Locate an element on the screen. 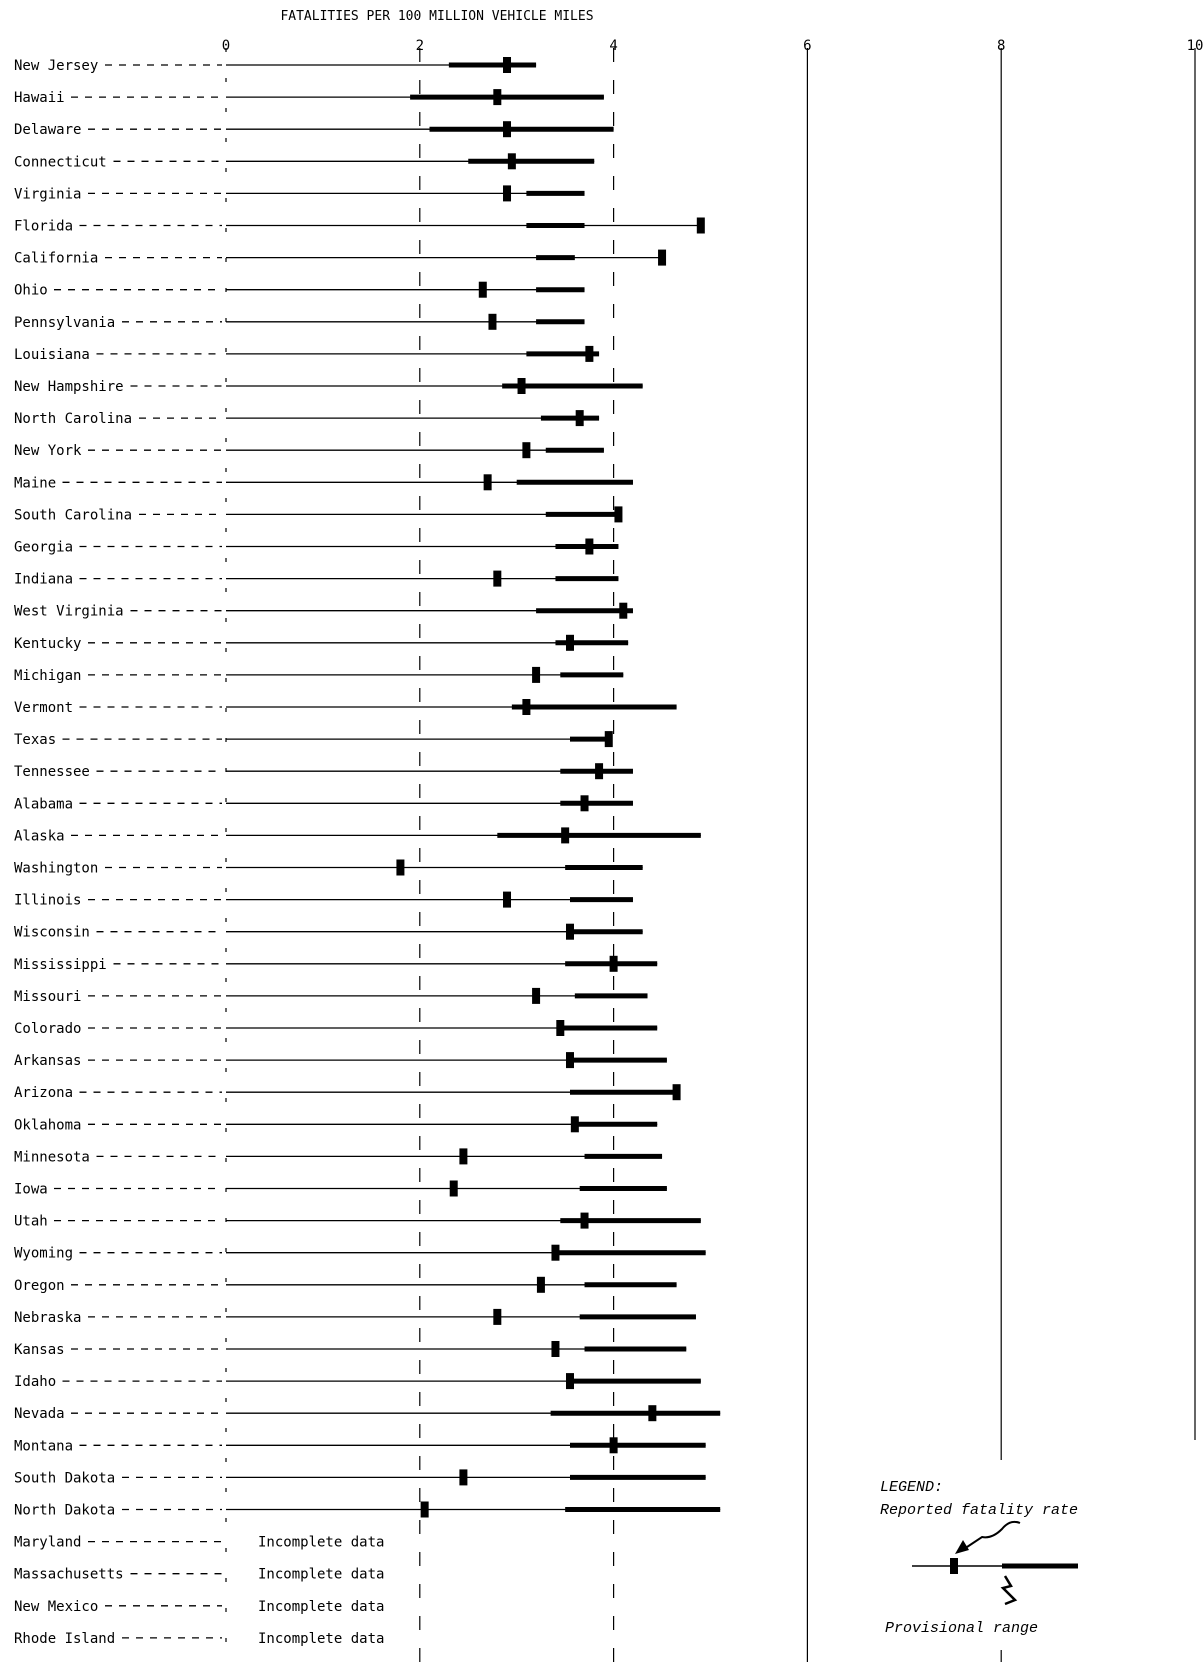 The image size is (1203, 1665). state-label: Iowa is located at coordinates (31, 1190).